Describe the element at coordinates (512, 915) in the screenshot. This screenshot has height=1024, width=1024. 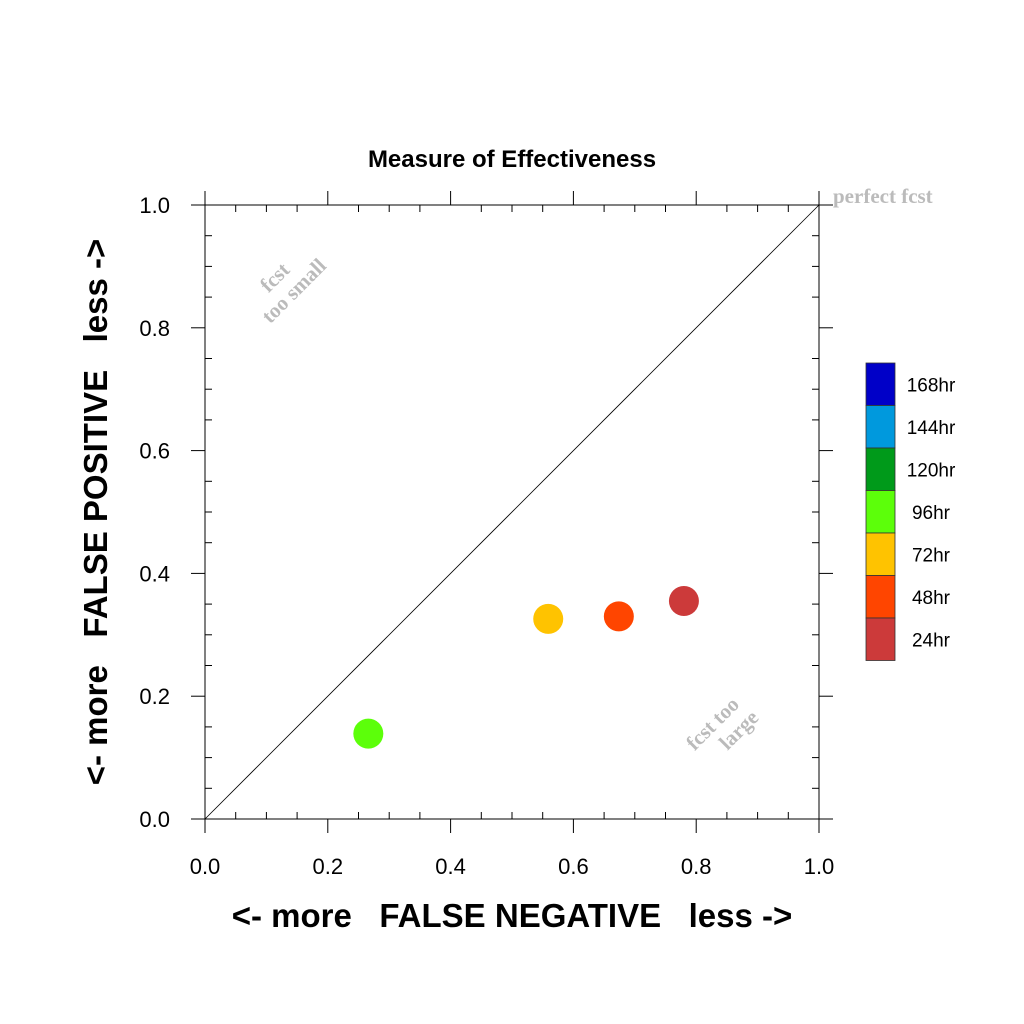
I see `x-axis-title: <- more FALSE NEGATIVE less ->` at that location.